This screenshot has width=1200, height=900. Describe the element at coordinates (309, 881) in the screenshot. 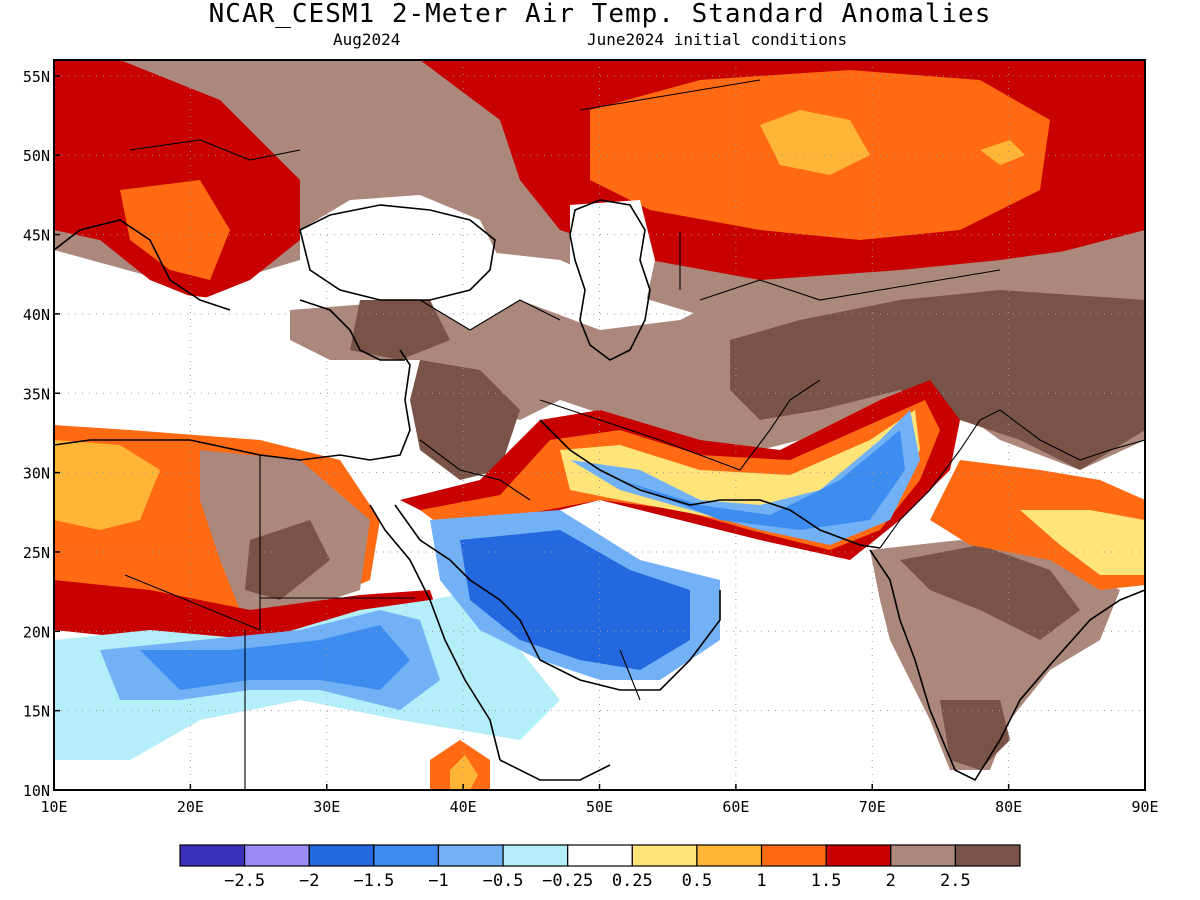

I see `colorbar-label: −2` at that location.